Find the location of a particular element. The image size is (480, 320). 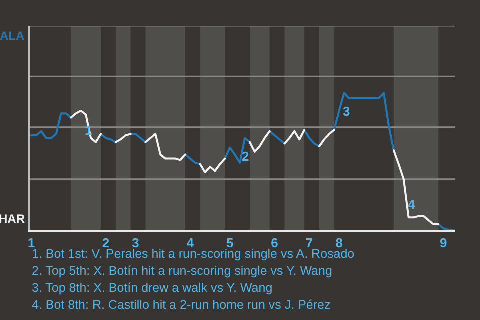

annotation: 4 is located at coordinates (412, 204).